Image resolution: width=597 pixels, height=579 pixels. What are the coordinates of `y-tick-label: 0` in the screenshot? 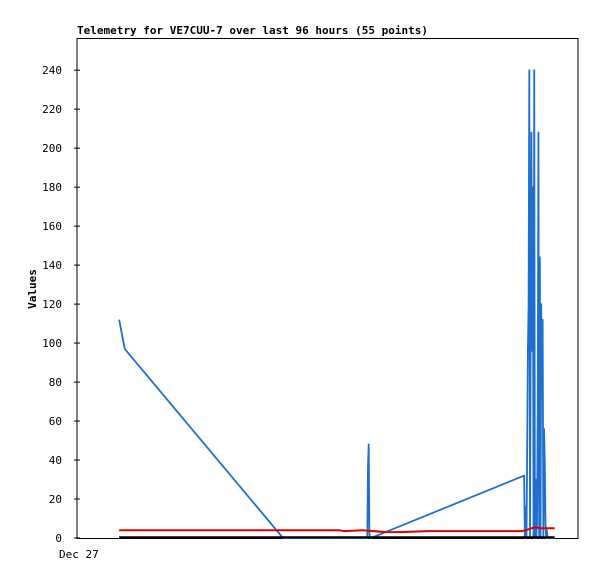 It's located at (58, 538).